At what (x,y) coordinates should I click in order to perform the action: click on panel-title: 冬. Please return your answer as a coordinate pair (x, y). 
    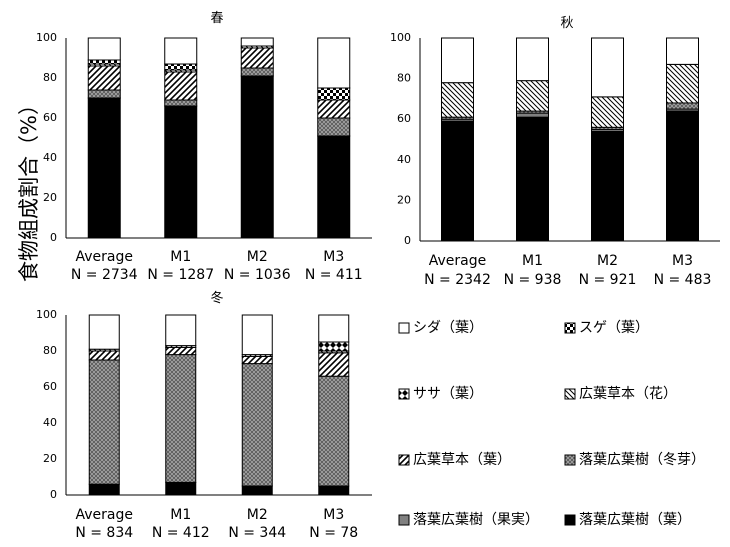
    Looking at the image, I should click on (216, 298).